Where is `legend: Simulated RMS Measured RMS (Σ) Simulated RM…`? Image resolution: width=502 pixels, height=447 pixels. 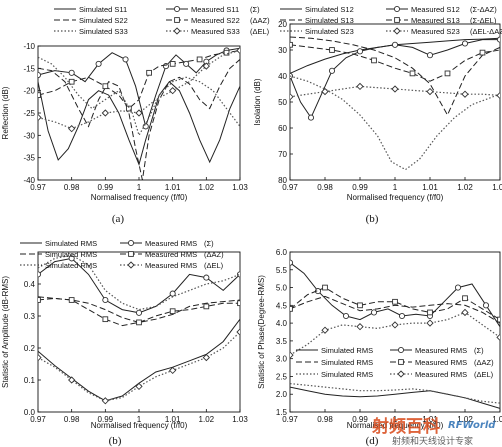
legend: Simulated RMS Measured RMS (Σ) Simulated RM… is located at coordinates (122, 254).